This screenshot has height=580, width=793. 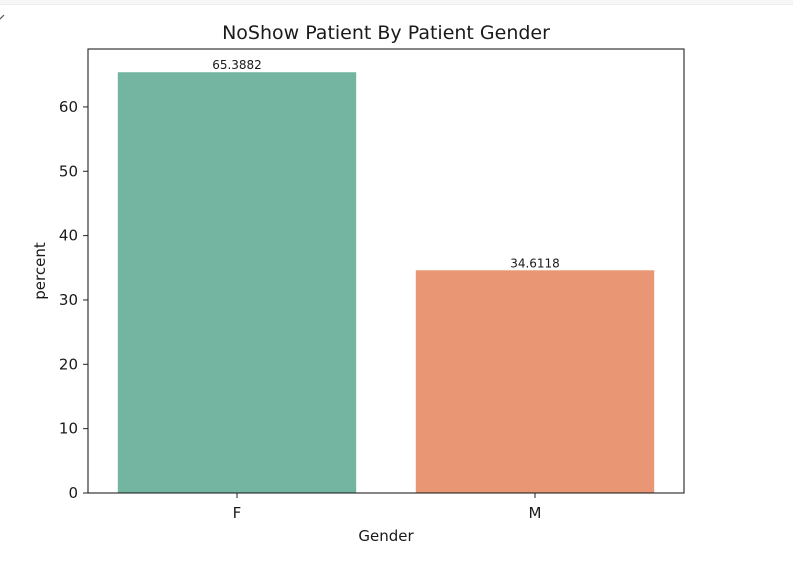 I want to click on y-tick-label-60: 60, so click(x=68, y=107).